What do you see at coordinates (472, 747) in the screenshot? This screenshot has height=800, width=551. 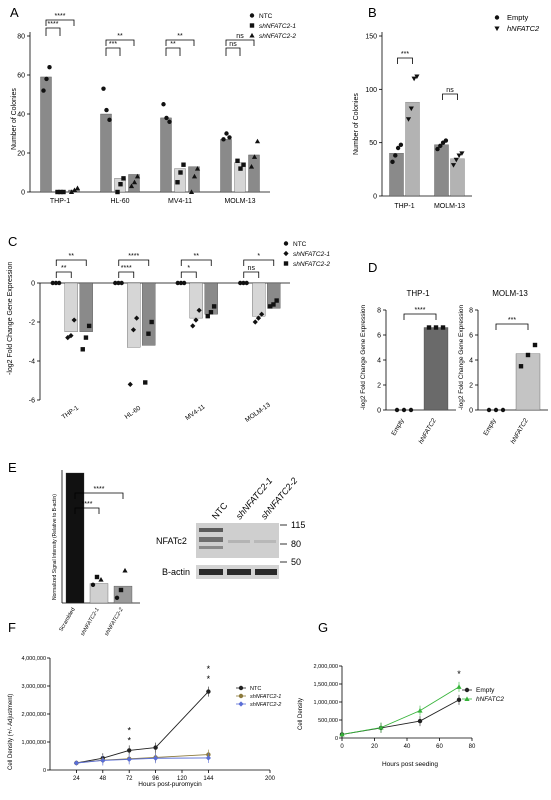 I see `g-x-tick-label: 80` at bounding box center [472, 747].